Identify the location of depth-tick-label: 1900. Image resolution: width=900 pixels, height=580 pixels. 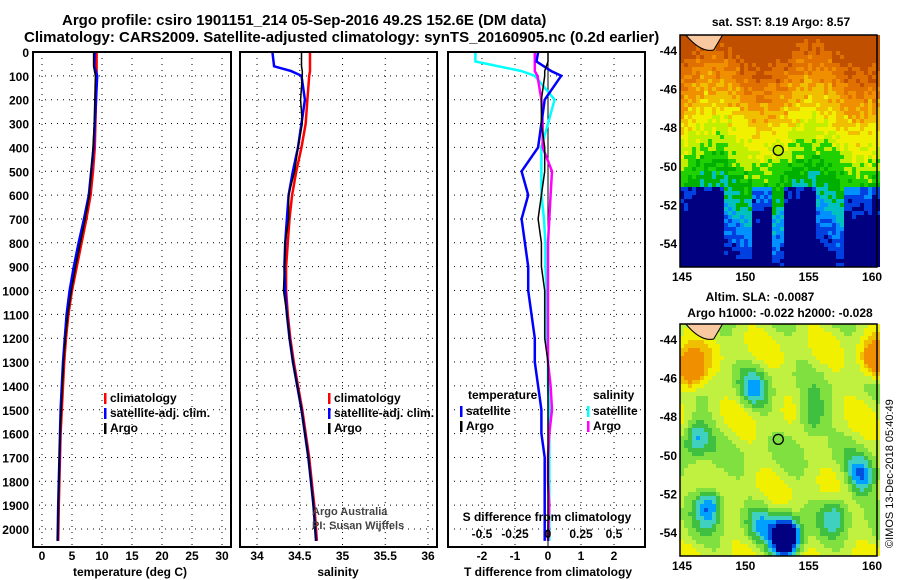
(15, 506).